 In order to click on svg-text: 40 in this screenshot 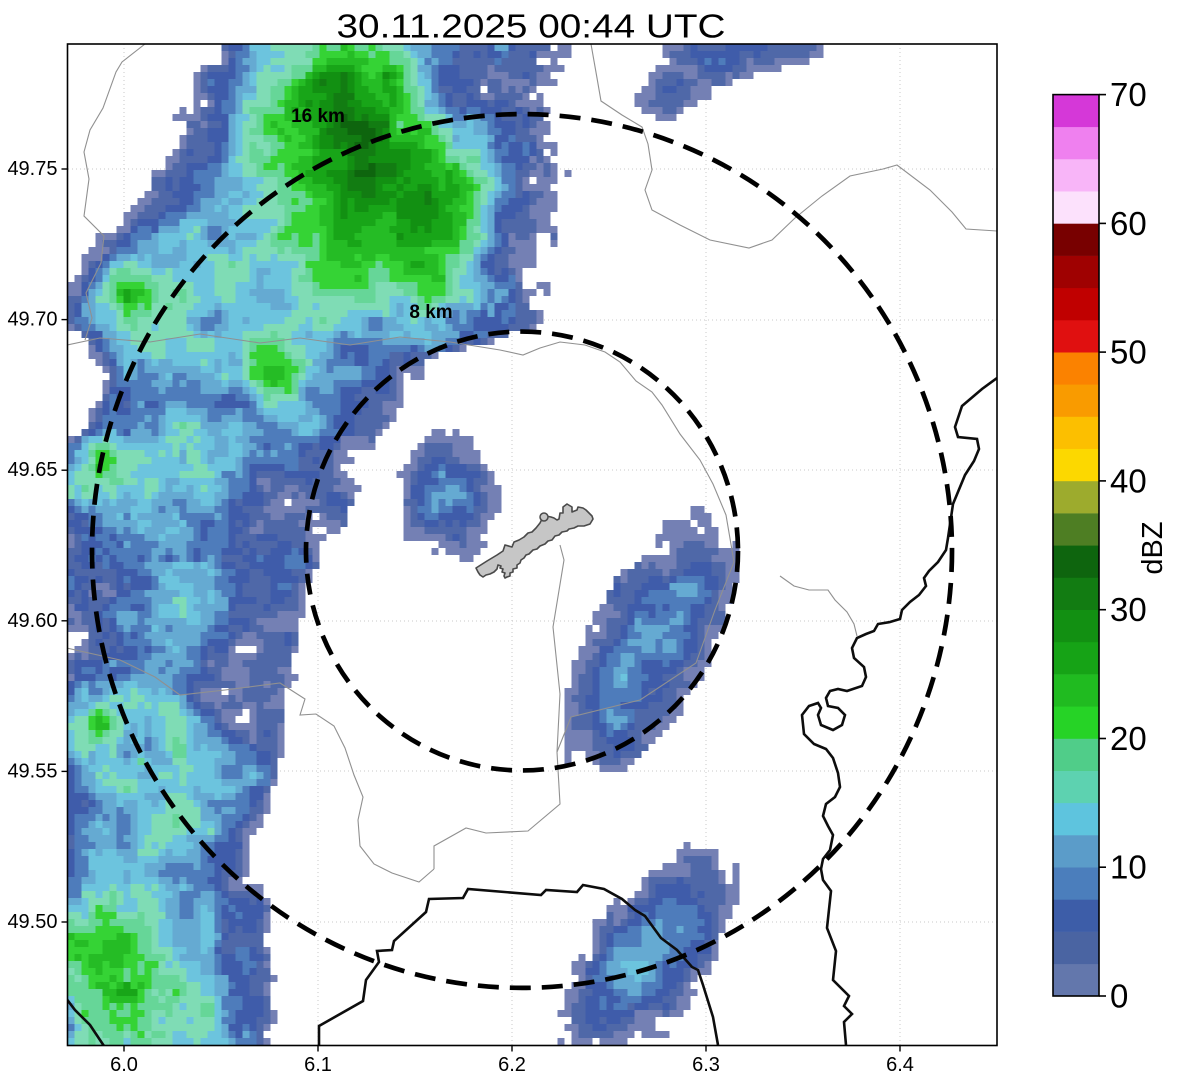, I will do `click(1128, 480)`.